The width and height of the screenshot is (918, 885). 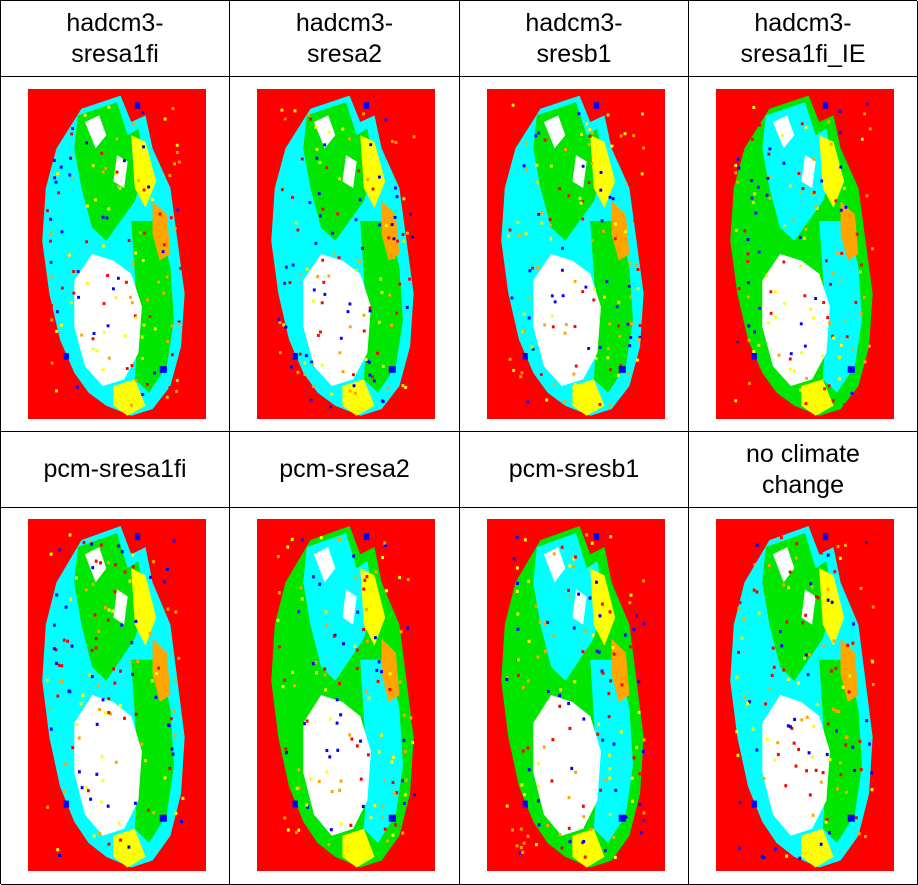 I want to click on header-no-climate-change: no climate change, so click(x=803, y=470).